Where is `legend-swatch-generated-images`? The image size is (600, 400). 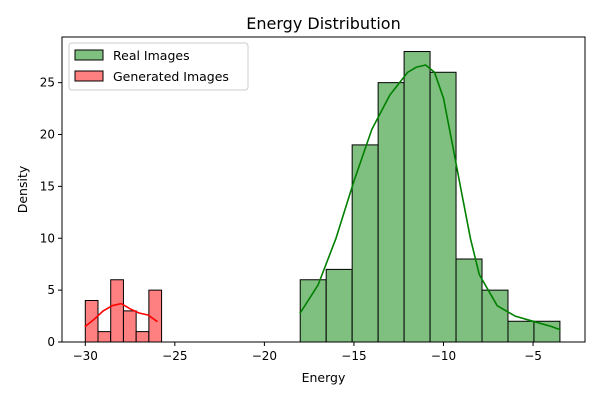 legend-swatch-generated-images is located at coordinates (89, 76).